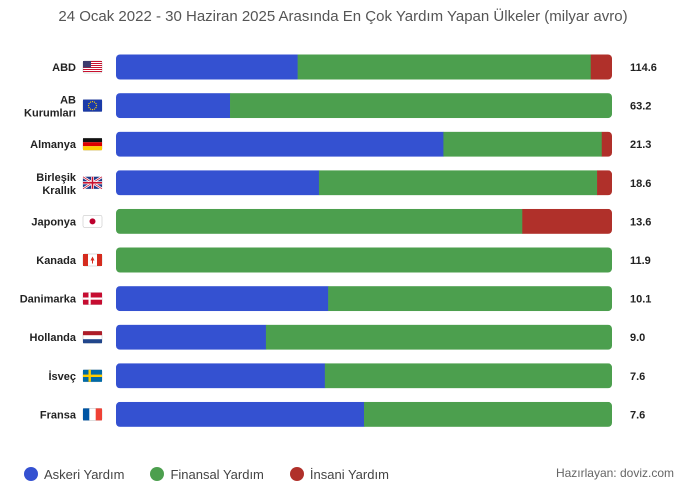  I want to click on uk-flag, so click(92, 182).